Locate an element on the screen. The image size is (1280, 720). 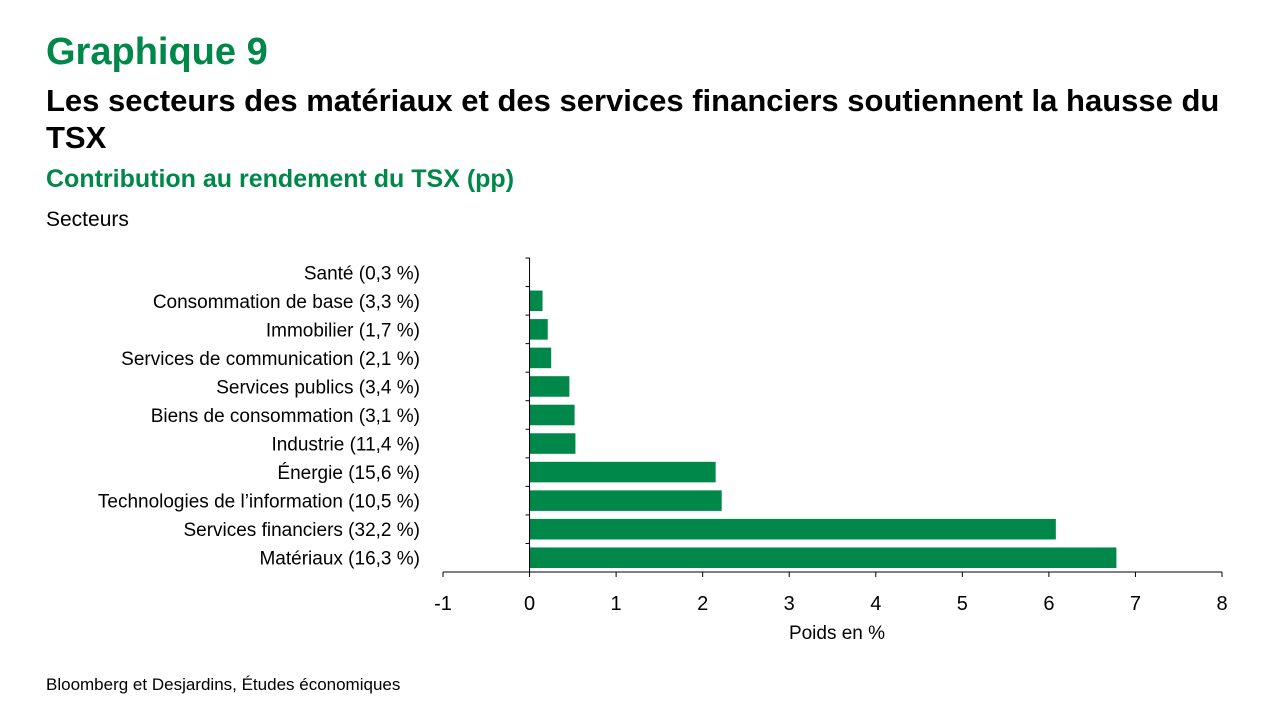
category-label: Technologies de l’information (10,5 %) is located at coordinates (259, 502).